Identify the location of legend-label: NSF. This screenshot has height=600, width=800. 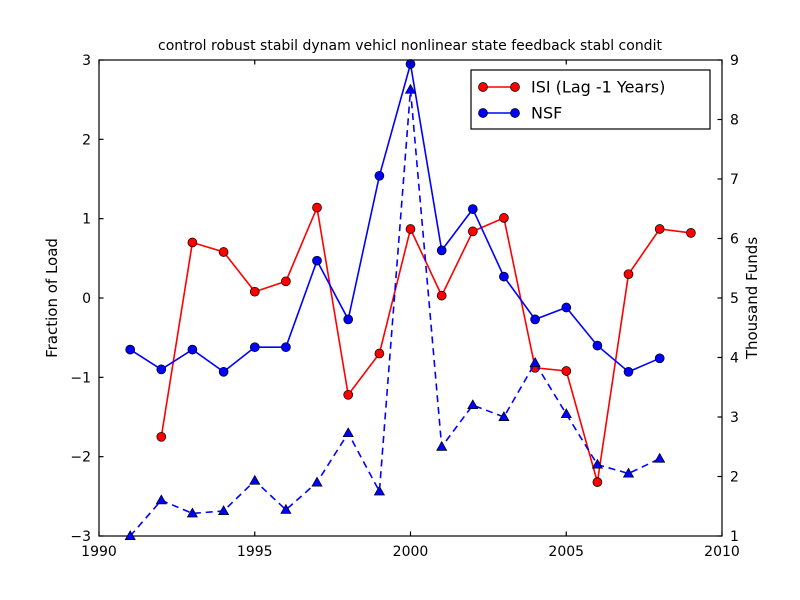
(546, 113).